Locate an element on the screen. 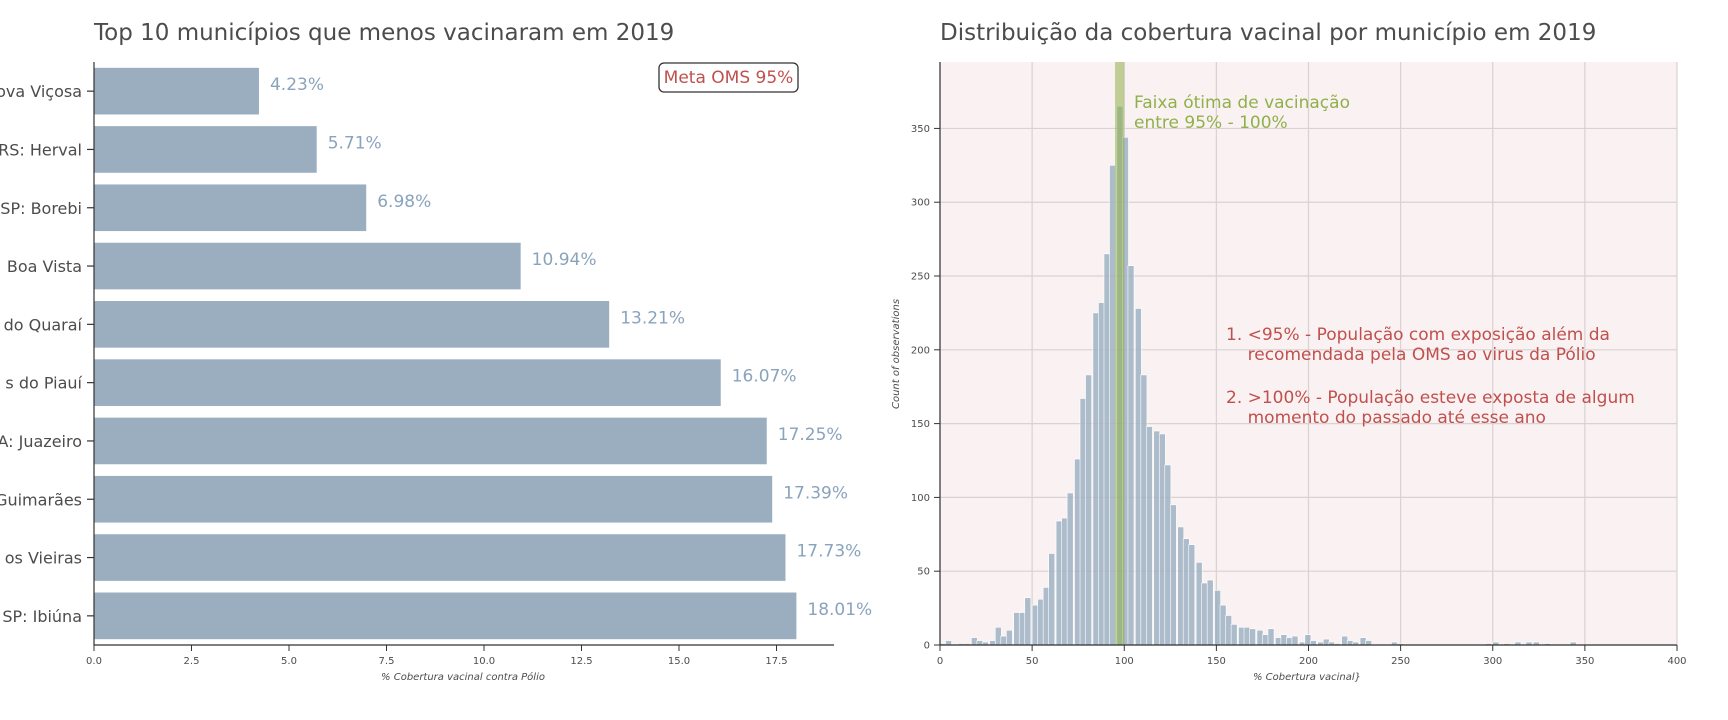 This screenshot has height=720, width=1728. bar-value-label: 17.73% is located at coordinates (828, 552).